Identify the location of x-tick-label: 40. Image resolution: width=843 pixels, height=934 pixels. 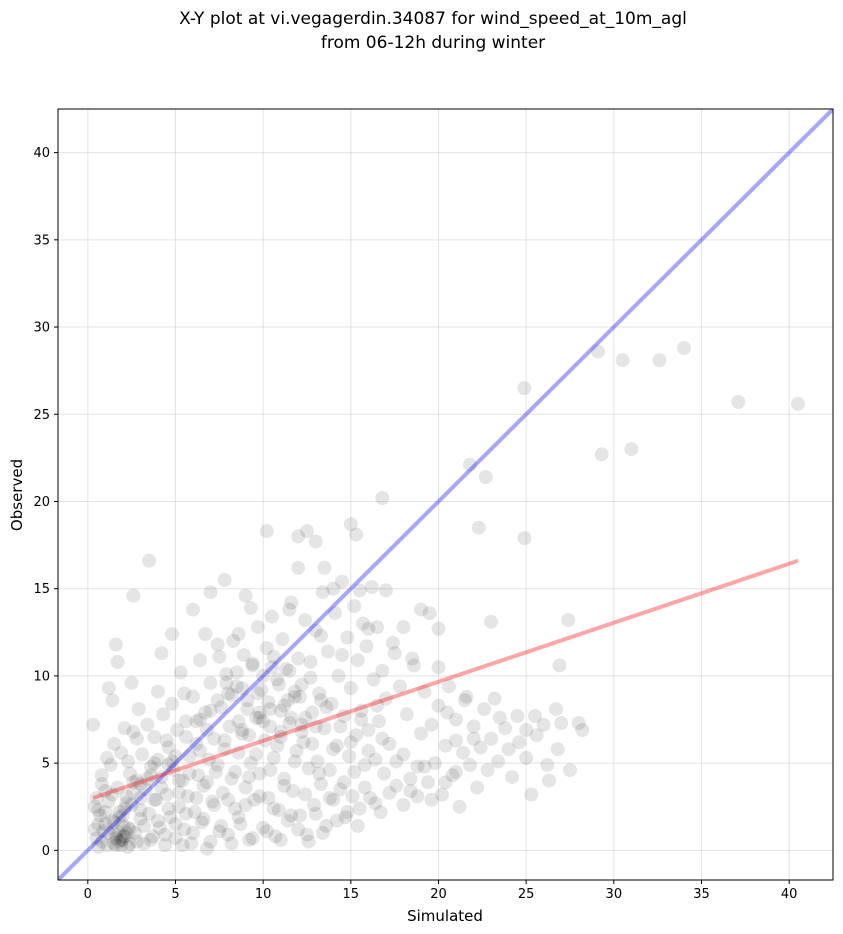
(789, 894).